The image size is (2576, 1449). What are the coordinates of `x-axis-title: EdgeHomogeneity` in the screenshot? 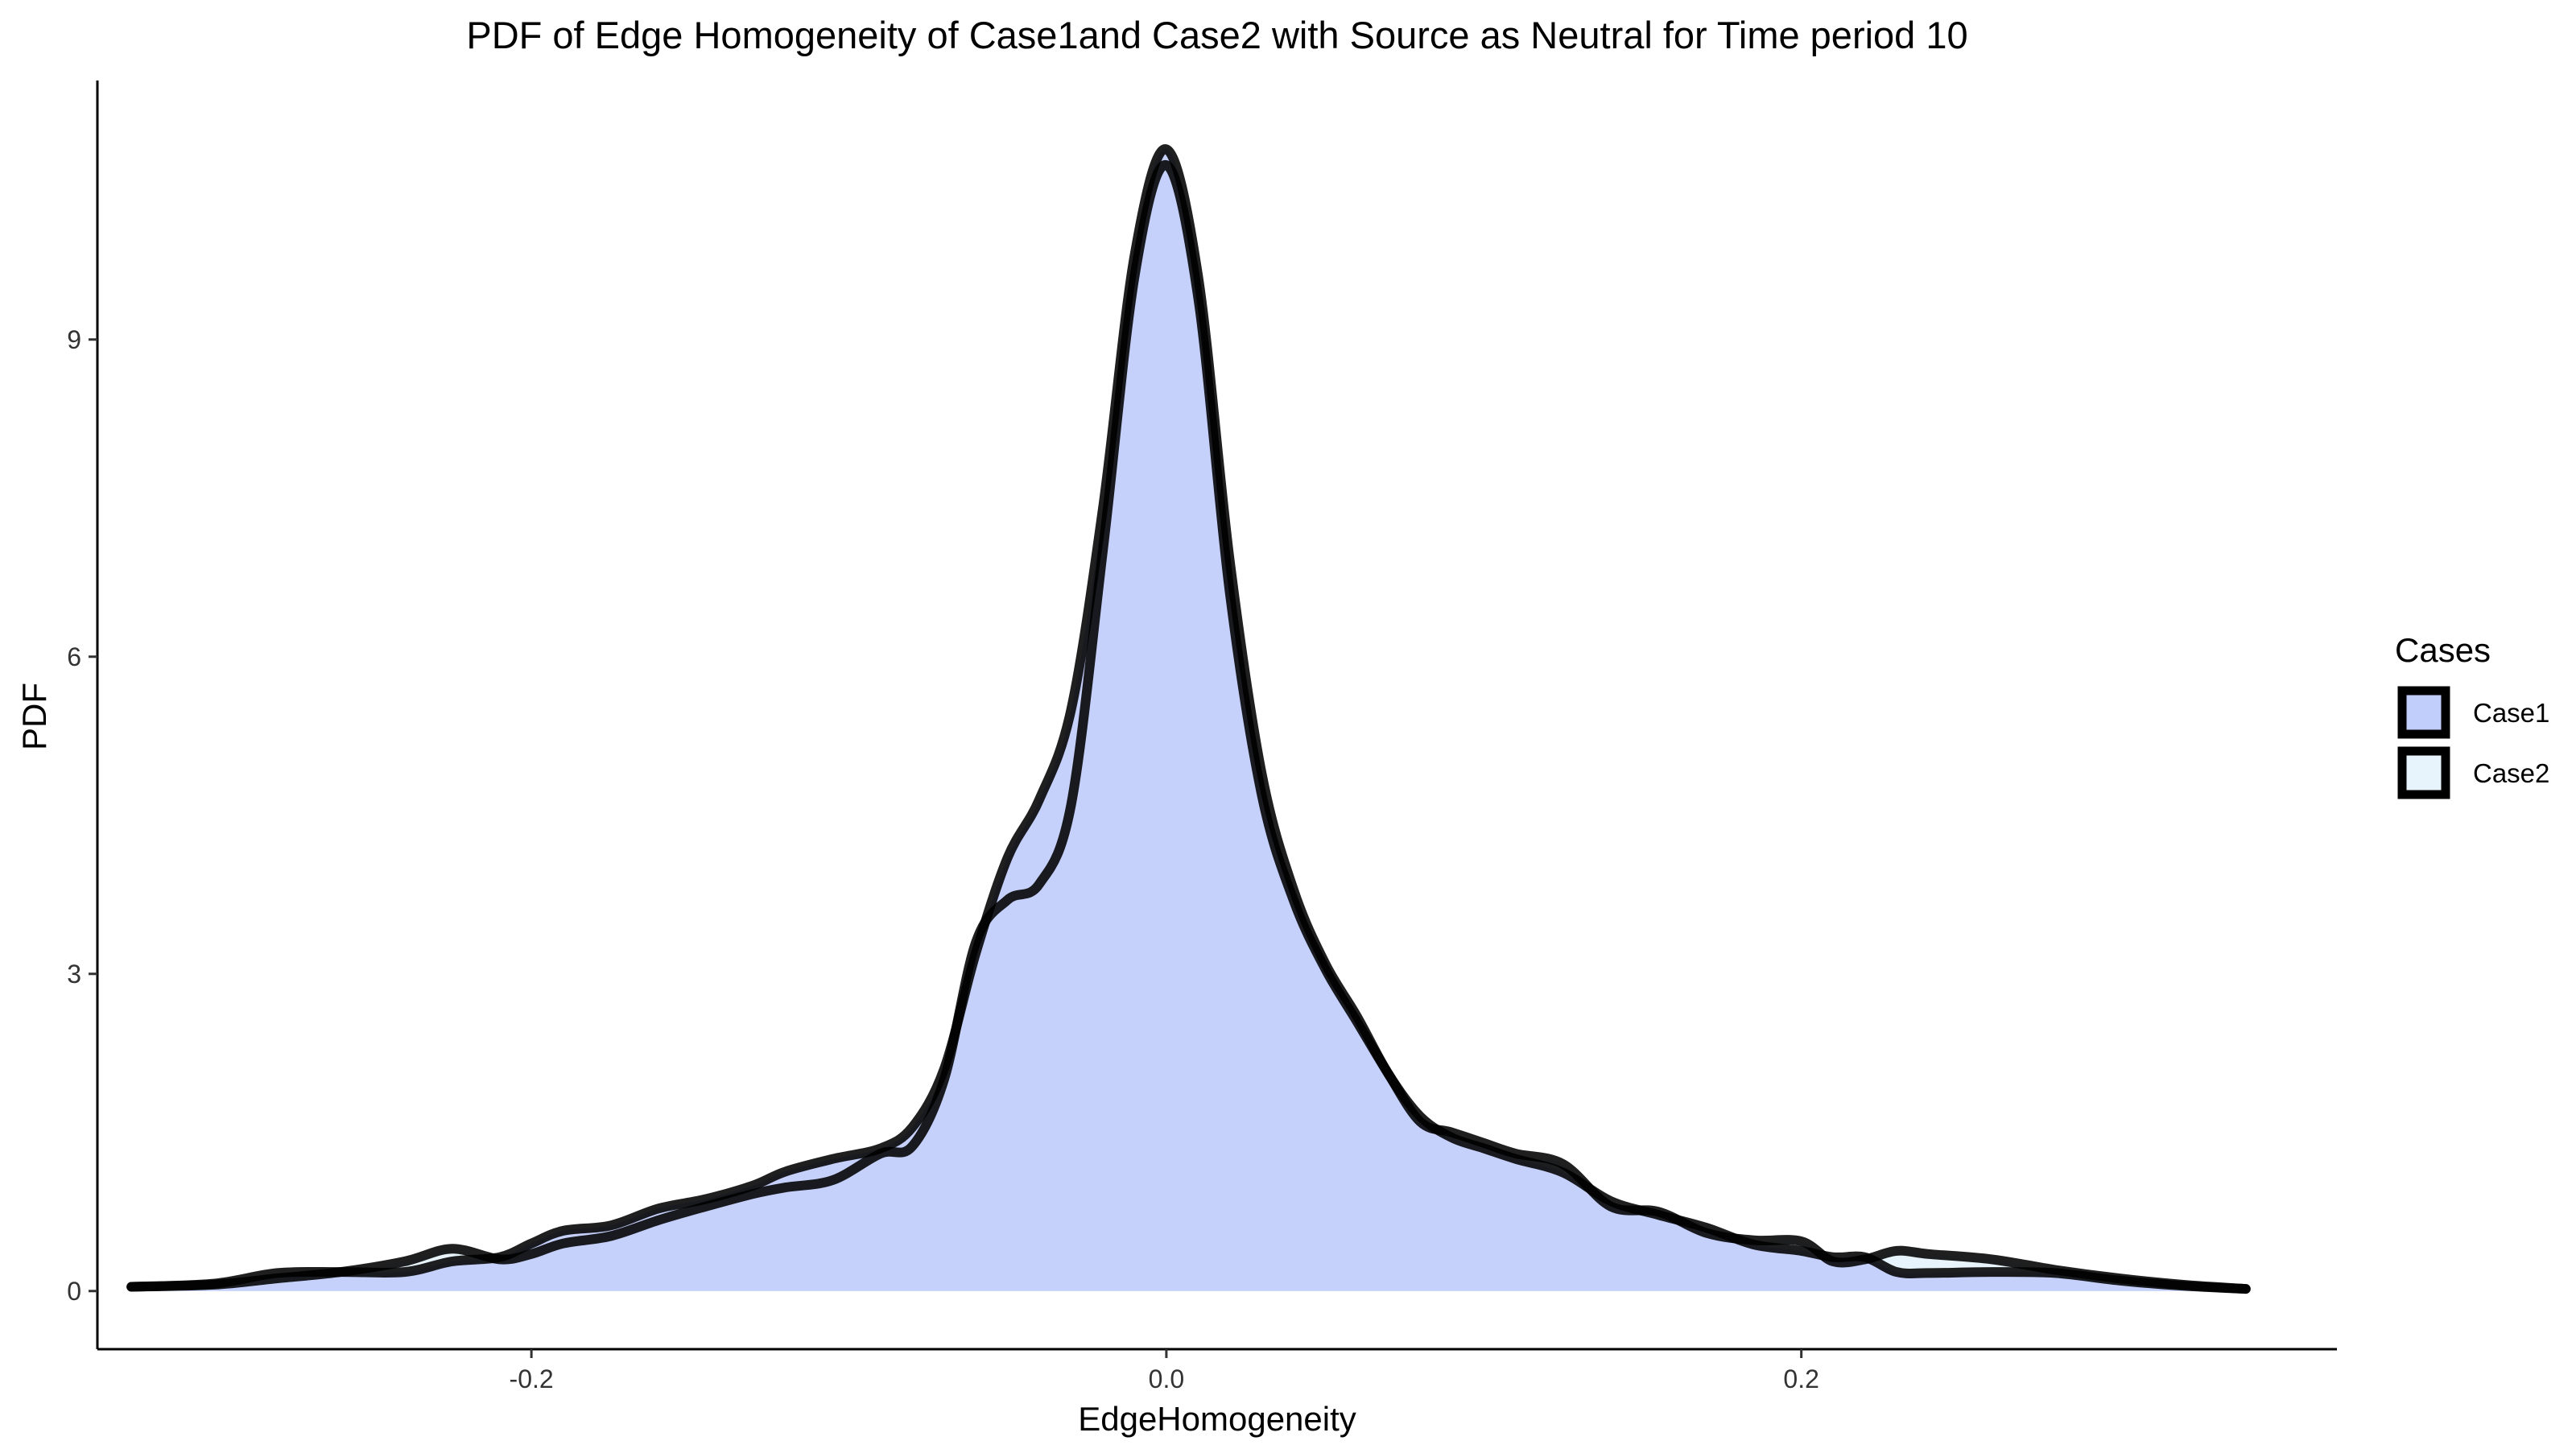 It's located at (1217, 1419).